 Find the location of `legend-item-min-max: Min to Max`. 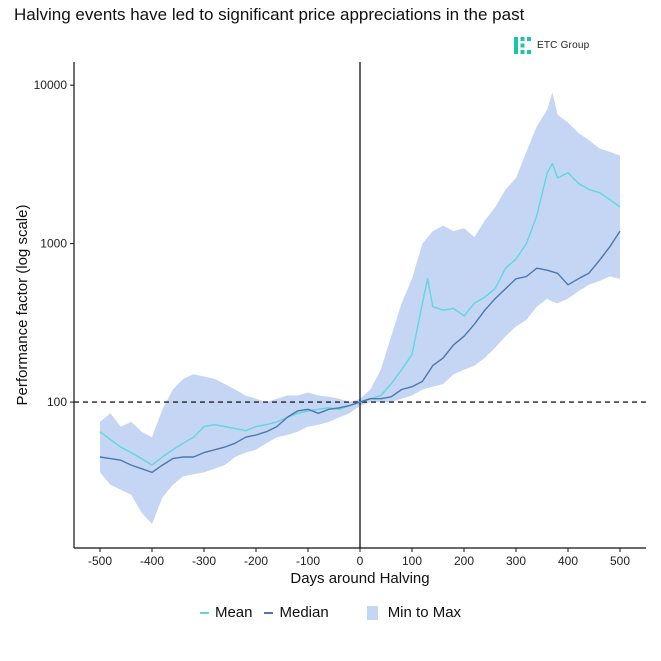

legend-item-min-max: Min to Max is located at coordinates (414, 612).